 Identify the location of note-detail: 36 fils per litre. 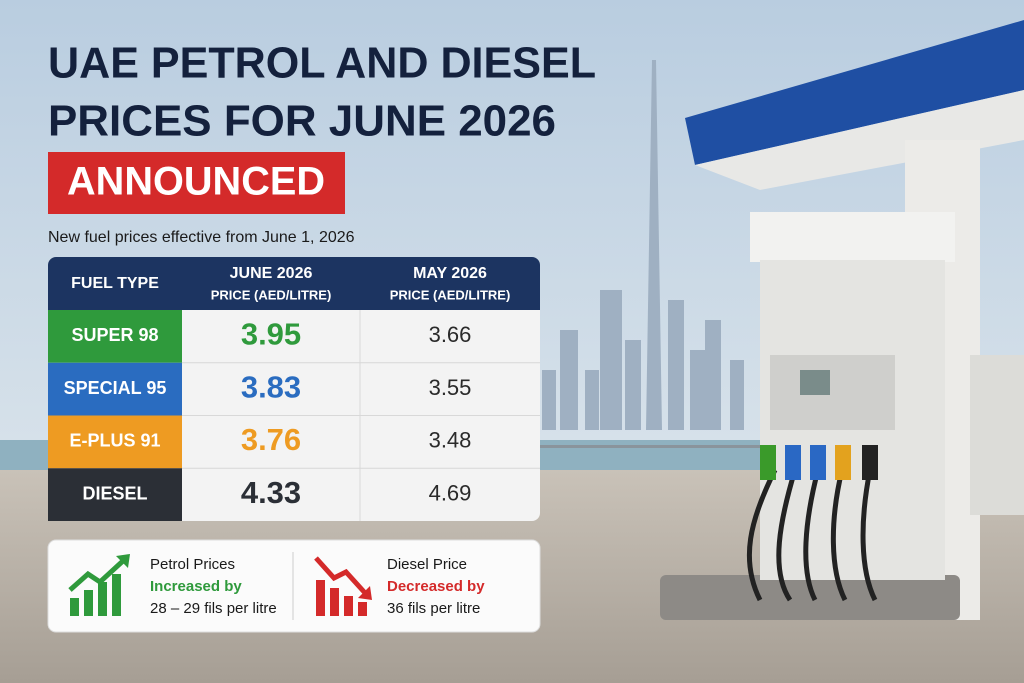
(433, 608).